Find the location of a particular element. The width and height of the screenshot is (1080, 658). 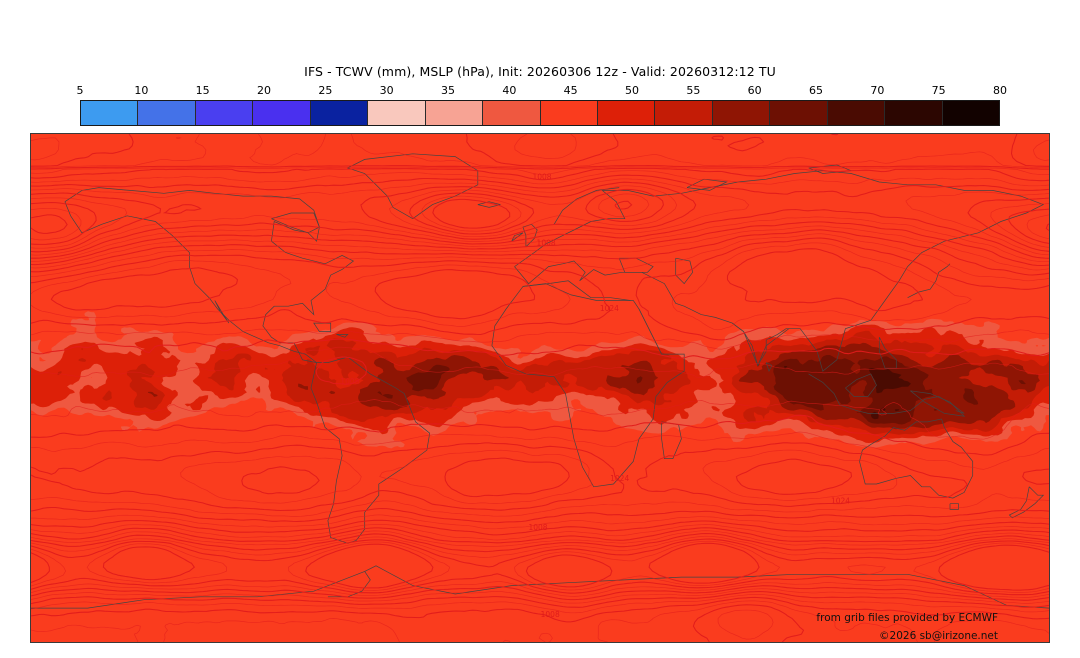

colorbar-tick-70: 70 is located at coordinates (877, 90).